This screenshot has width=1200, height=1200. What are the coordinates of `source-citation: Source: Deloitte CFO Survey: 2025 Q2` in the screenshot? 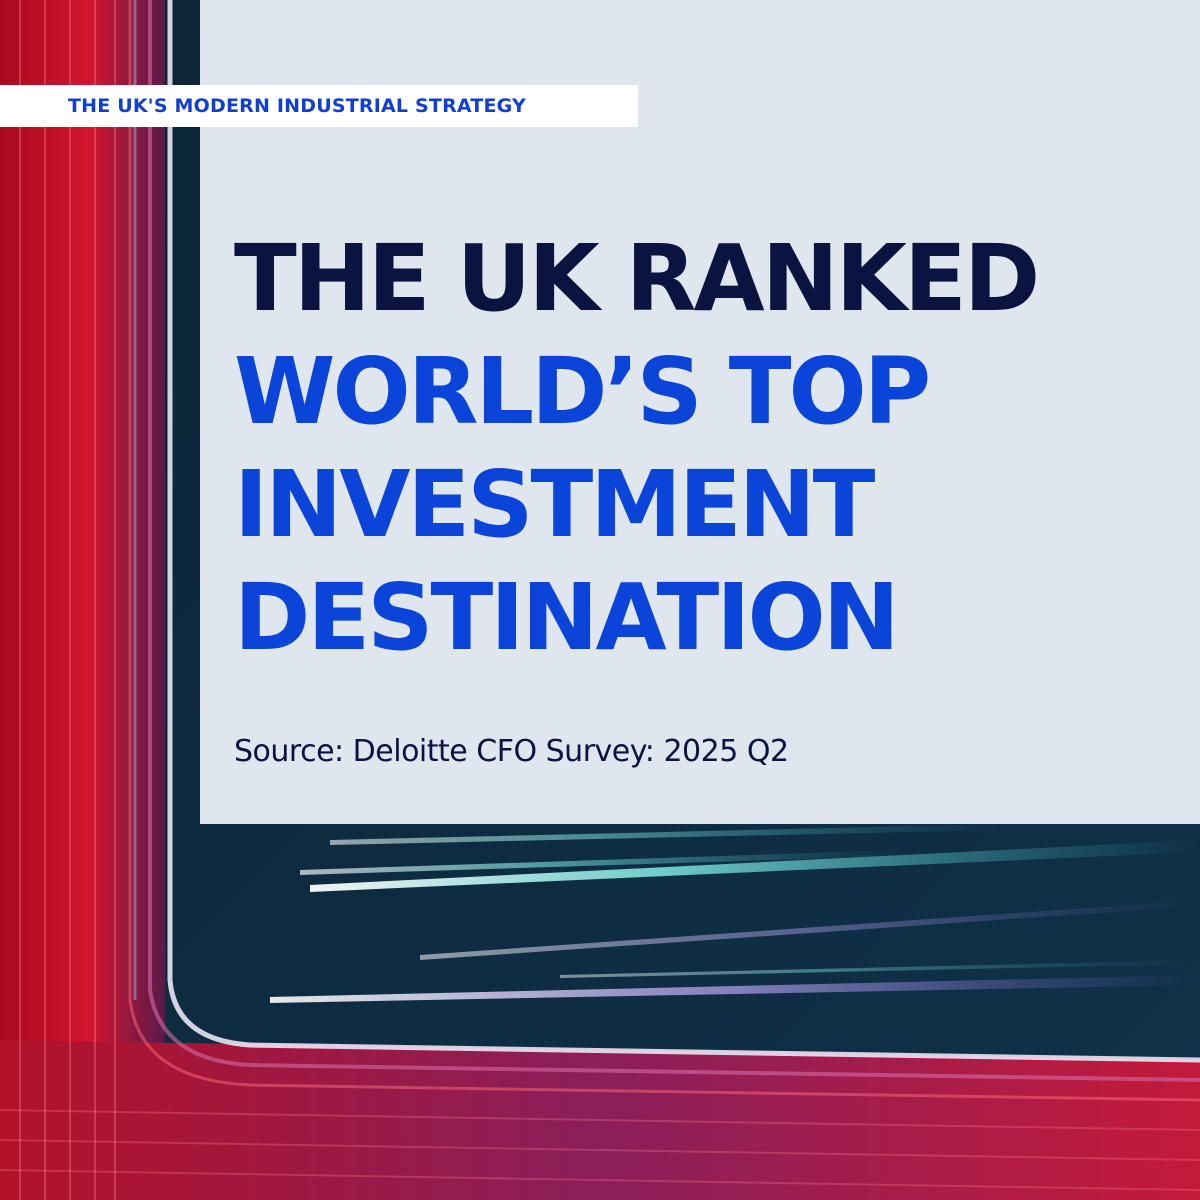 It's located at (511, 751).